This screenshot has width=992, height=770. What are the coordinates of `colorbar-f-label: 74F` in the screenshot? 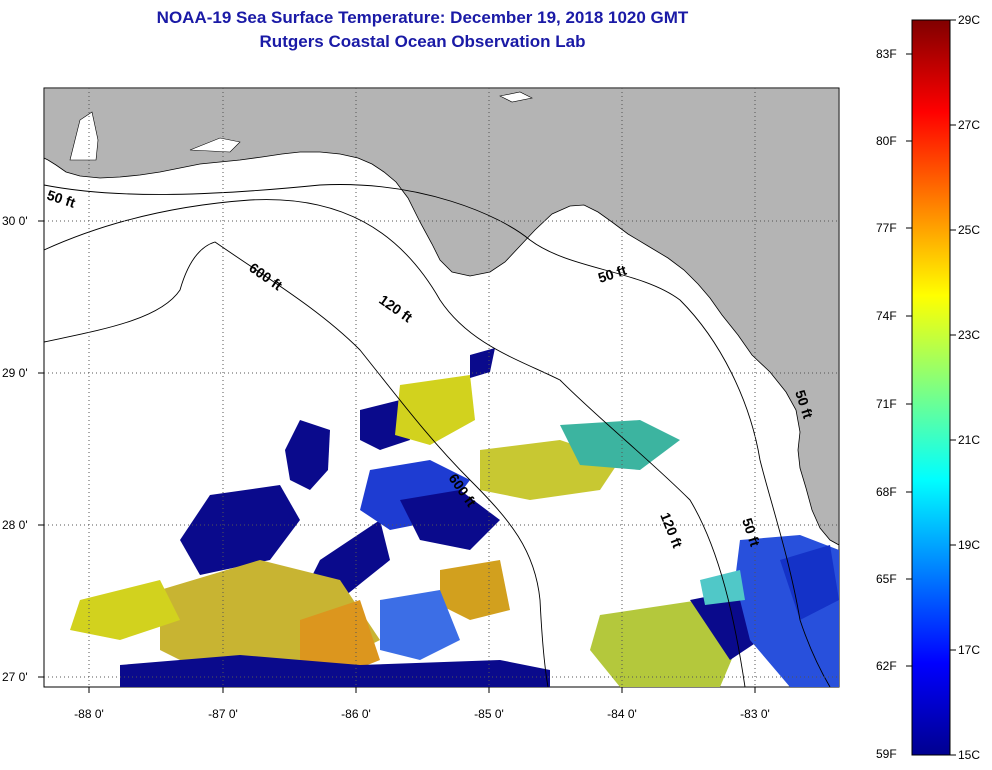 It's located at (886, 316).